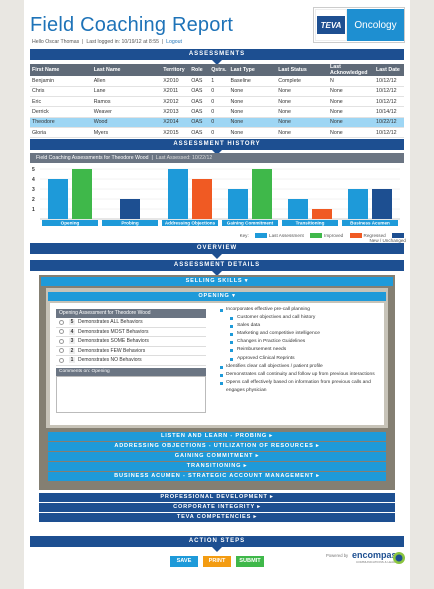  Describe the element at coordinates (126, 70) in the screenshot. I see `column-header: Last Name` at that location.